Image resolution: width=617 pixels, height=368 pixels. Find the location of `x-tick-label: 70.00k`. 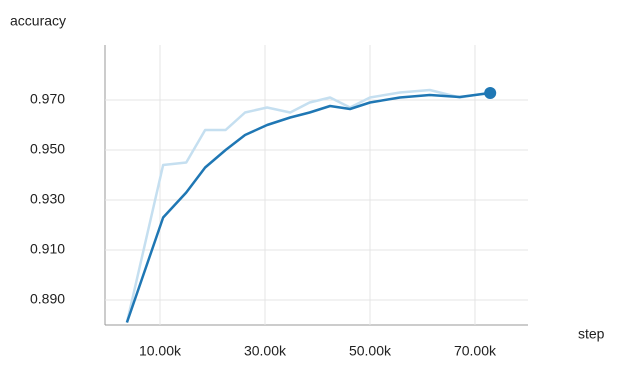

x-tick-label: 70.00k is located at coordinates (475, 351).